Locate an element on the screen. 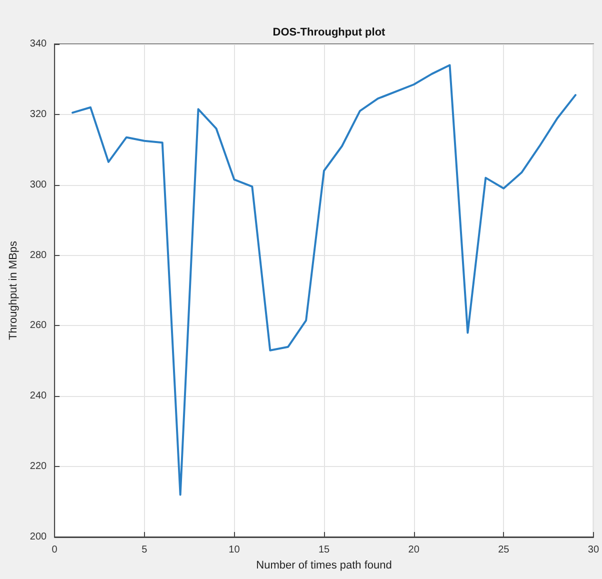 The image size is (602, 579). y-tick-label: 240 is located at coordinates (39, 396).